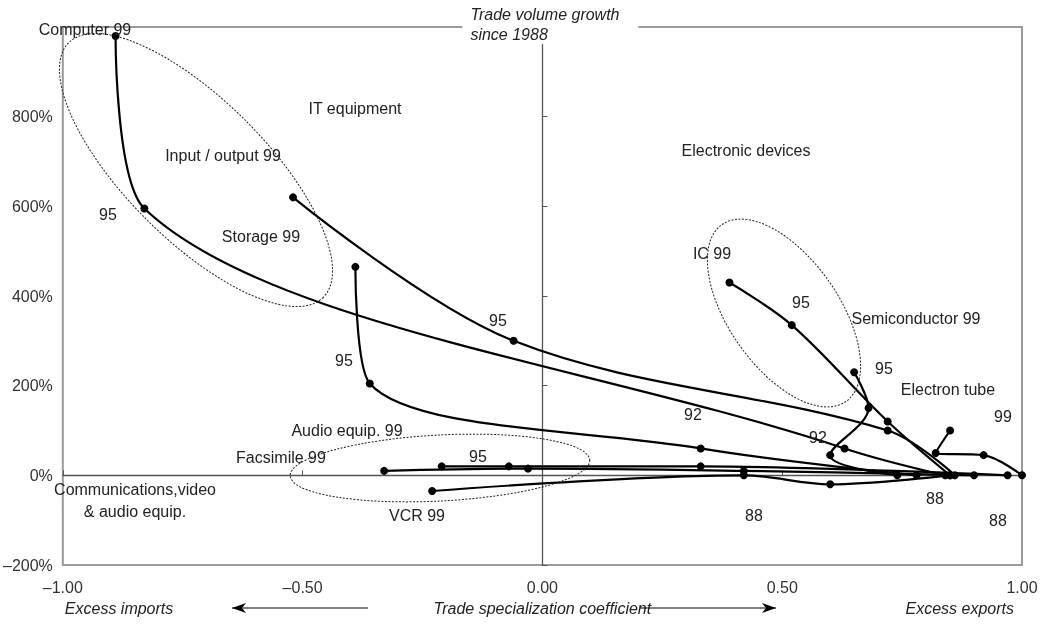 The image size is (1047, 632). Describe the element at coordinates (355, 108) in the screenshot. I see `annotation: IT equipment` at that location.